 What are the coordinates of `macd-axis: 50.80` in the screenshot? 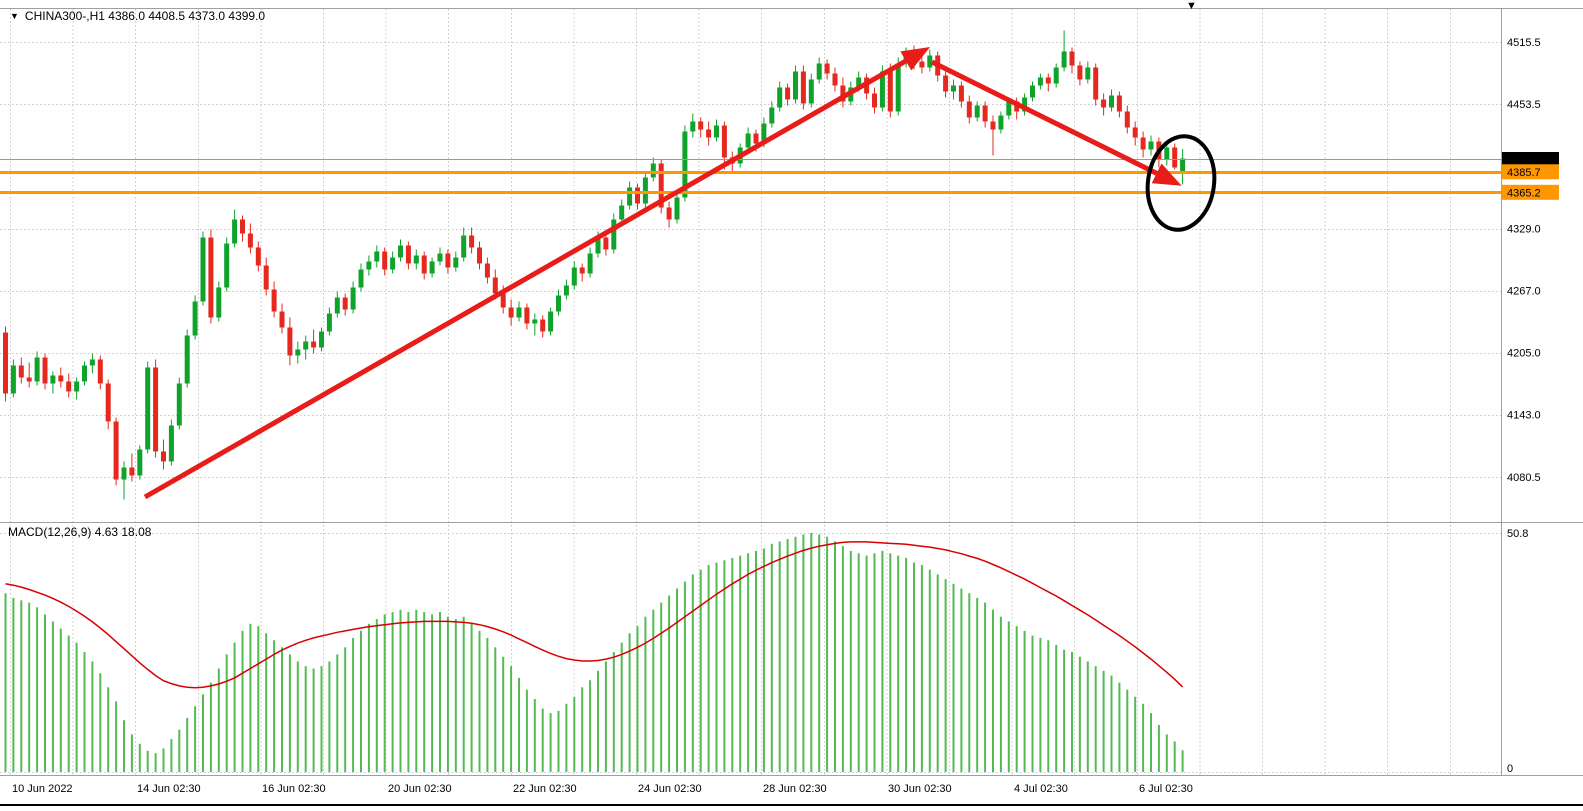 It's located at (1517, 651).